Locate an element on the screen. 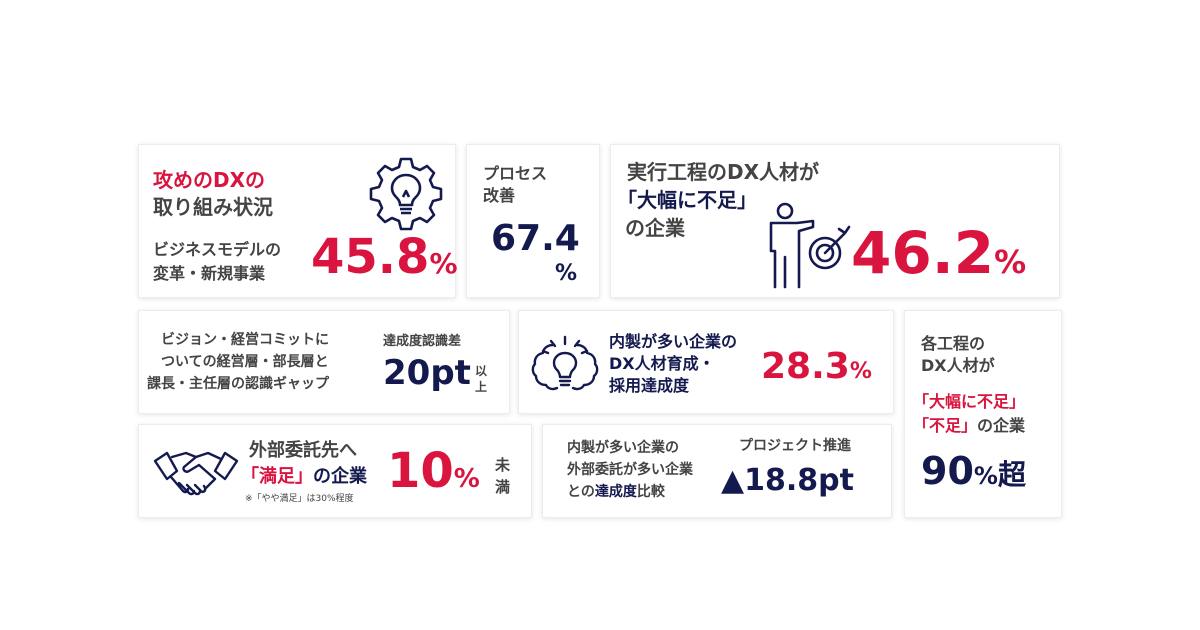 Image resolution: width=1200 pixels, height=630 pixels. card-suffix-line1: 未 is located at coordinates (503, 465).